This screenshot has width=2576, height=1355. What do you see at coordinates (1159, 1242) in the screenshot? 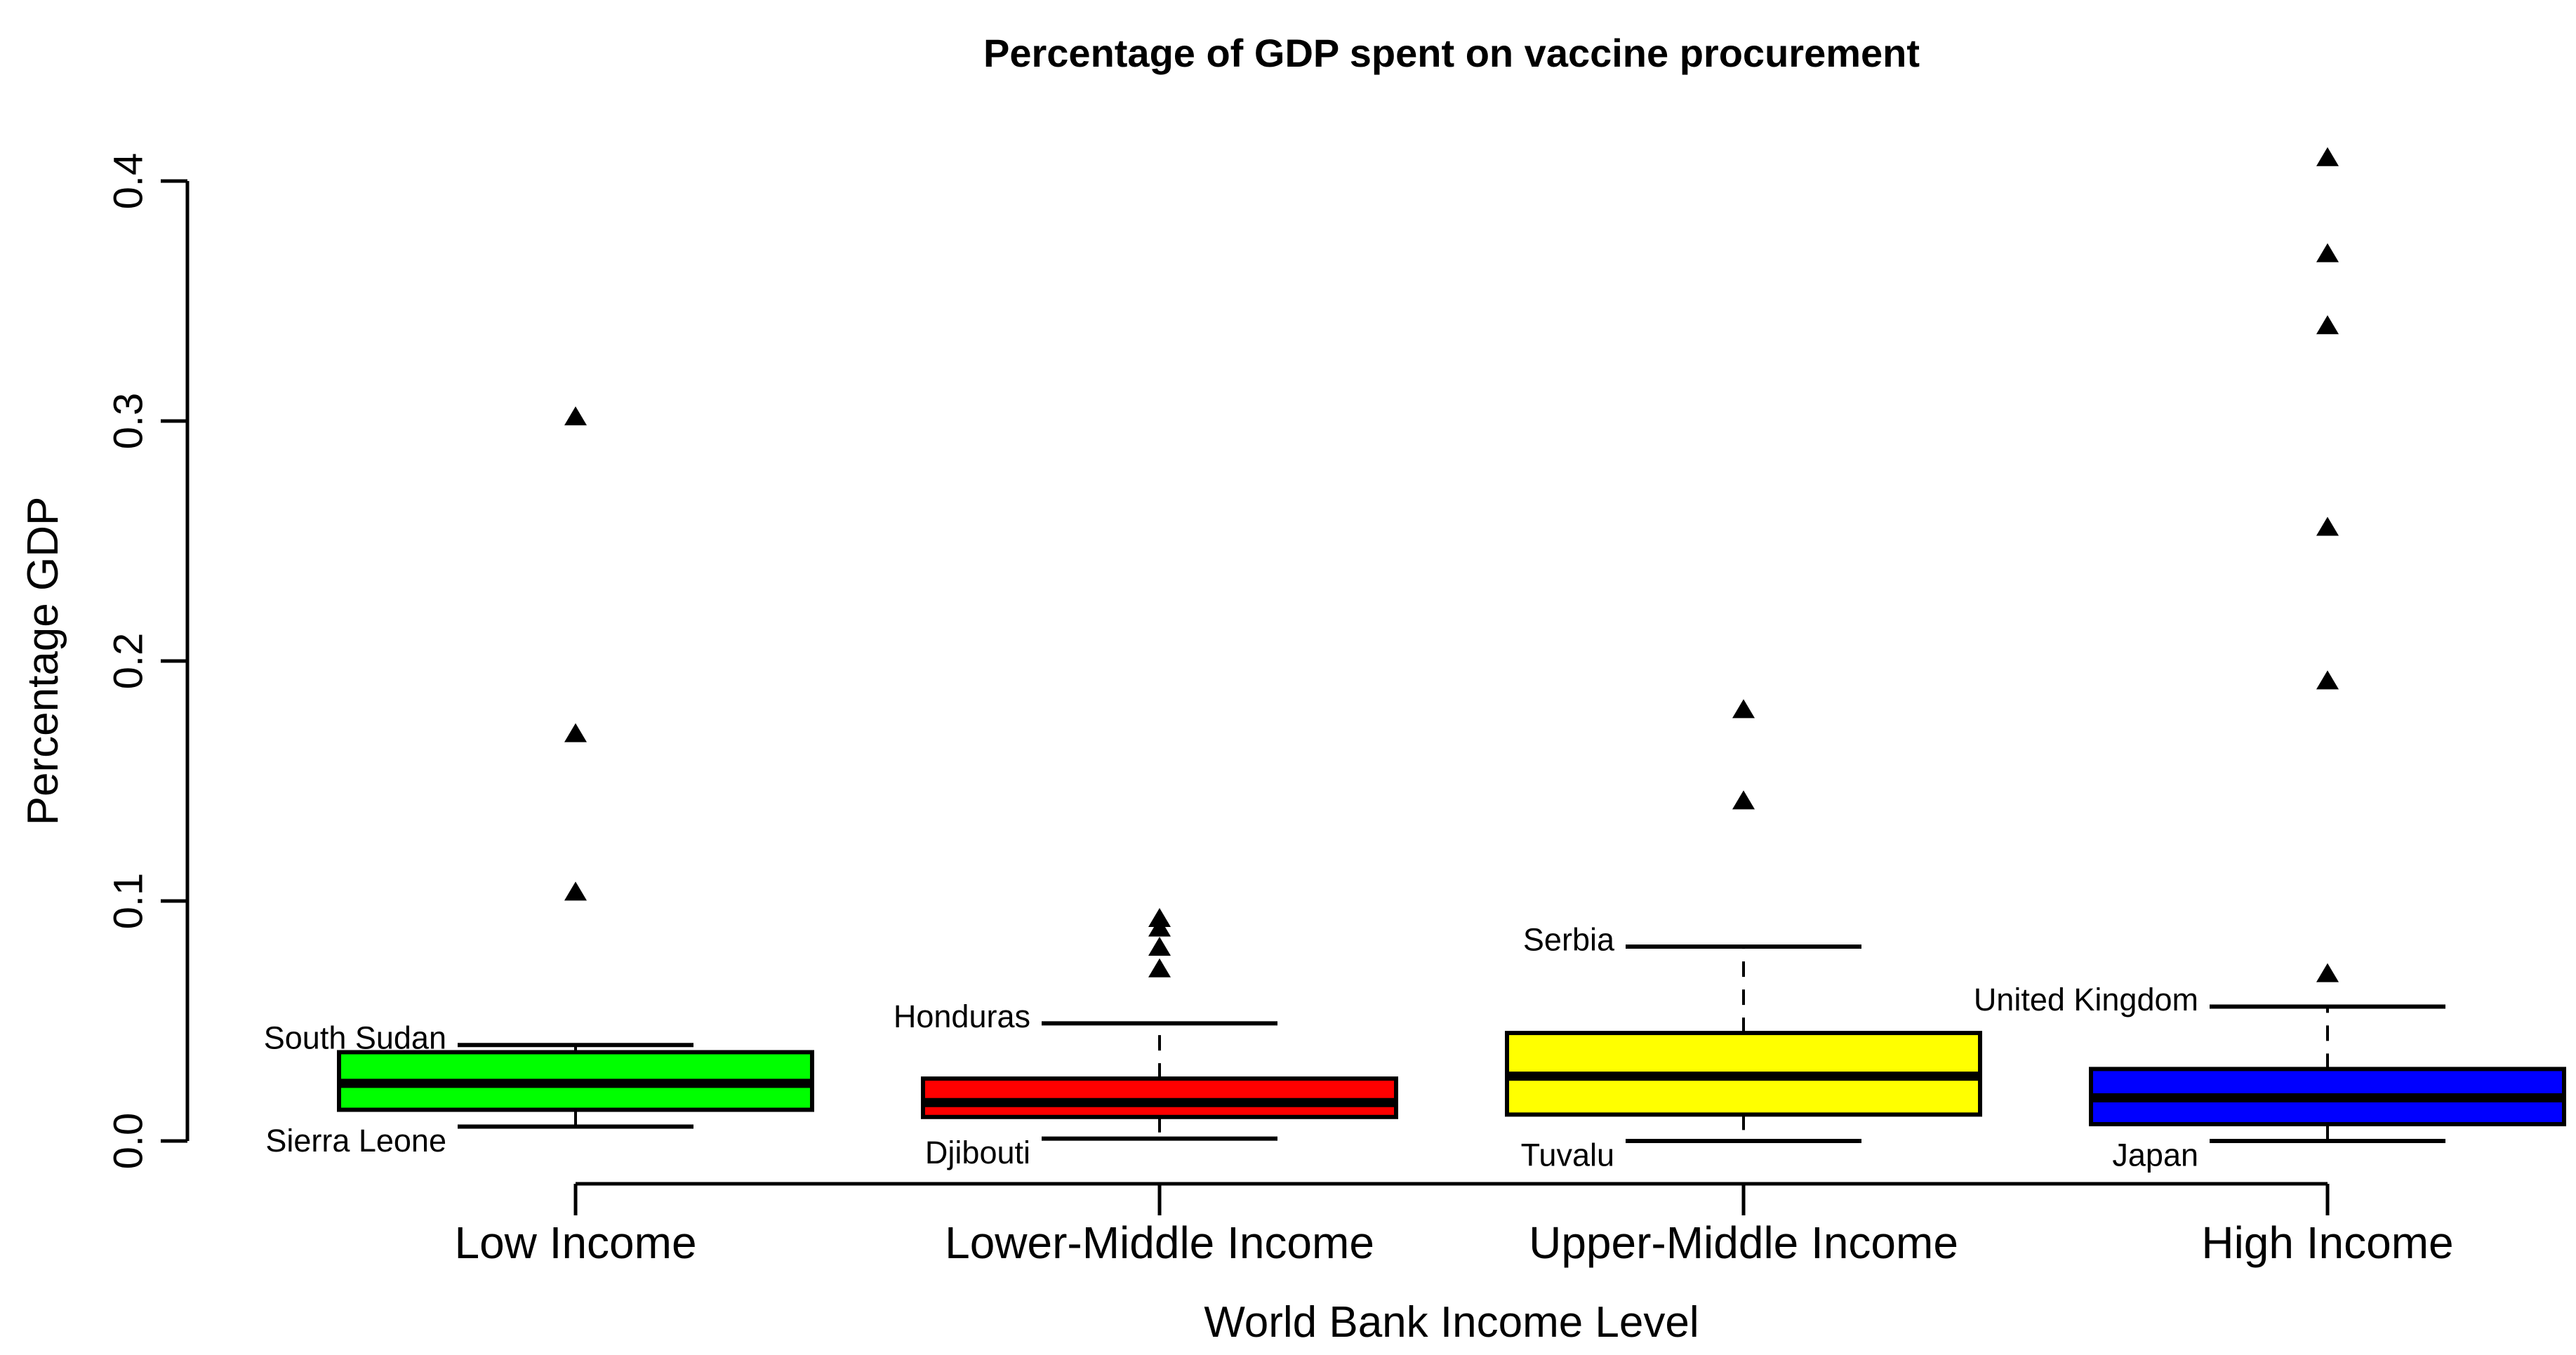
I see `x-tick-label-lower-middle-income: Lower-Middle Income` at bounding box center [1159, 1242].